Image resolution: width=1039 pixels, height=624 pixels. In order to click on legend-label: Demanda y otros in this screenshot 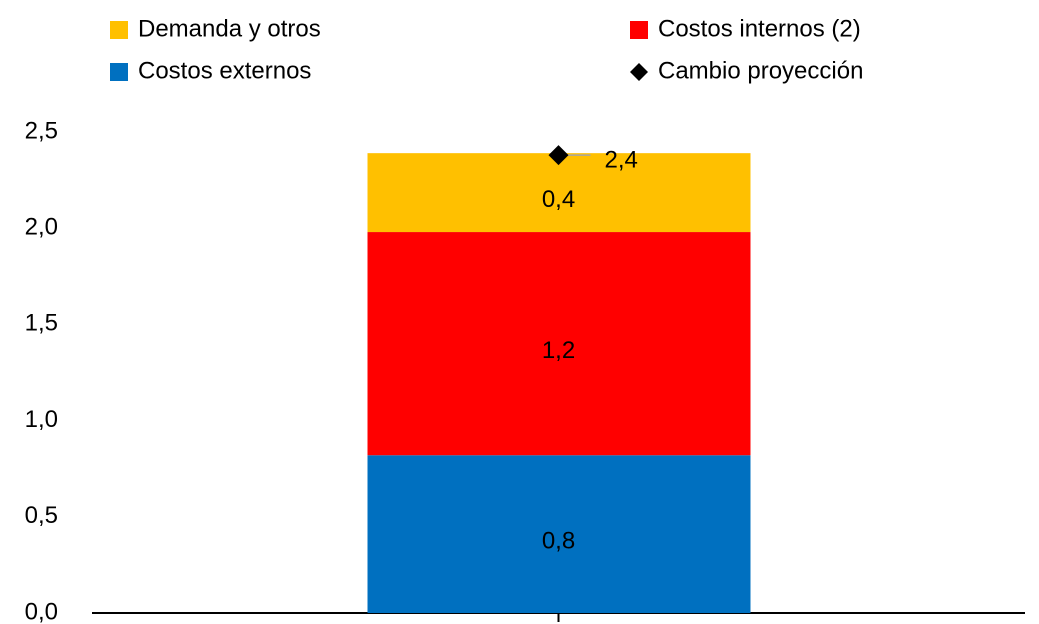, I will do `click(229, 28)`.